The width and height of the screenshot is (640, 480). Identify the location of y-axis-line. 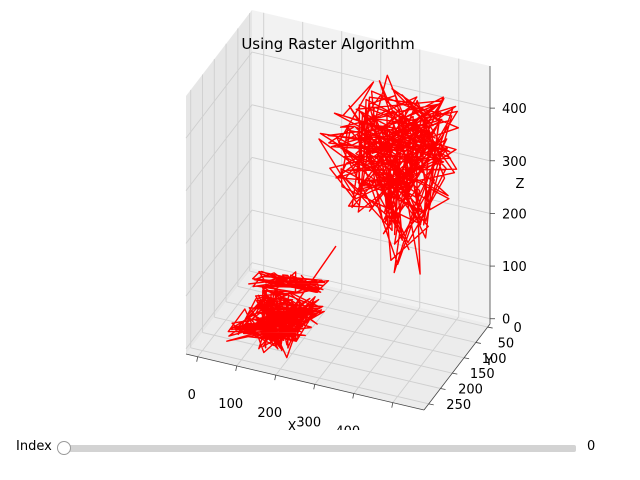
(457, 367).